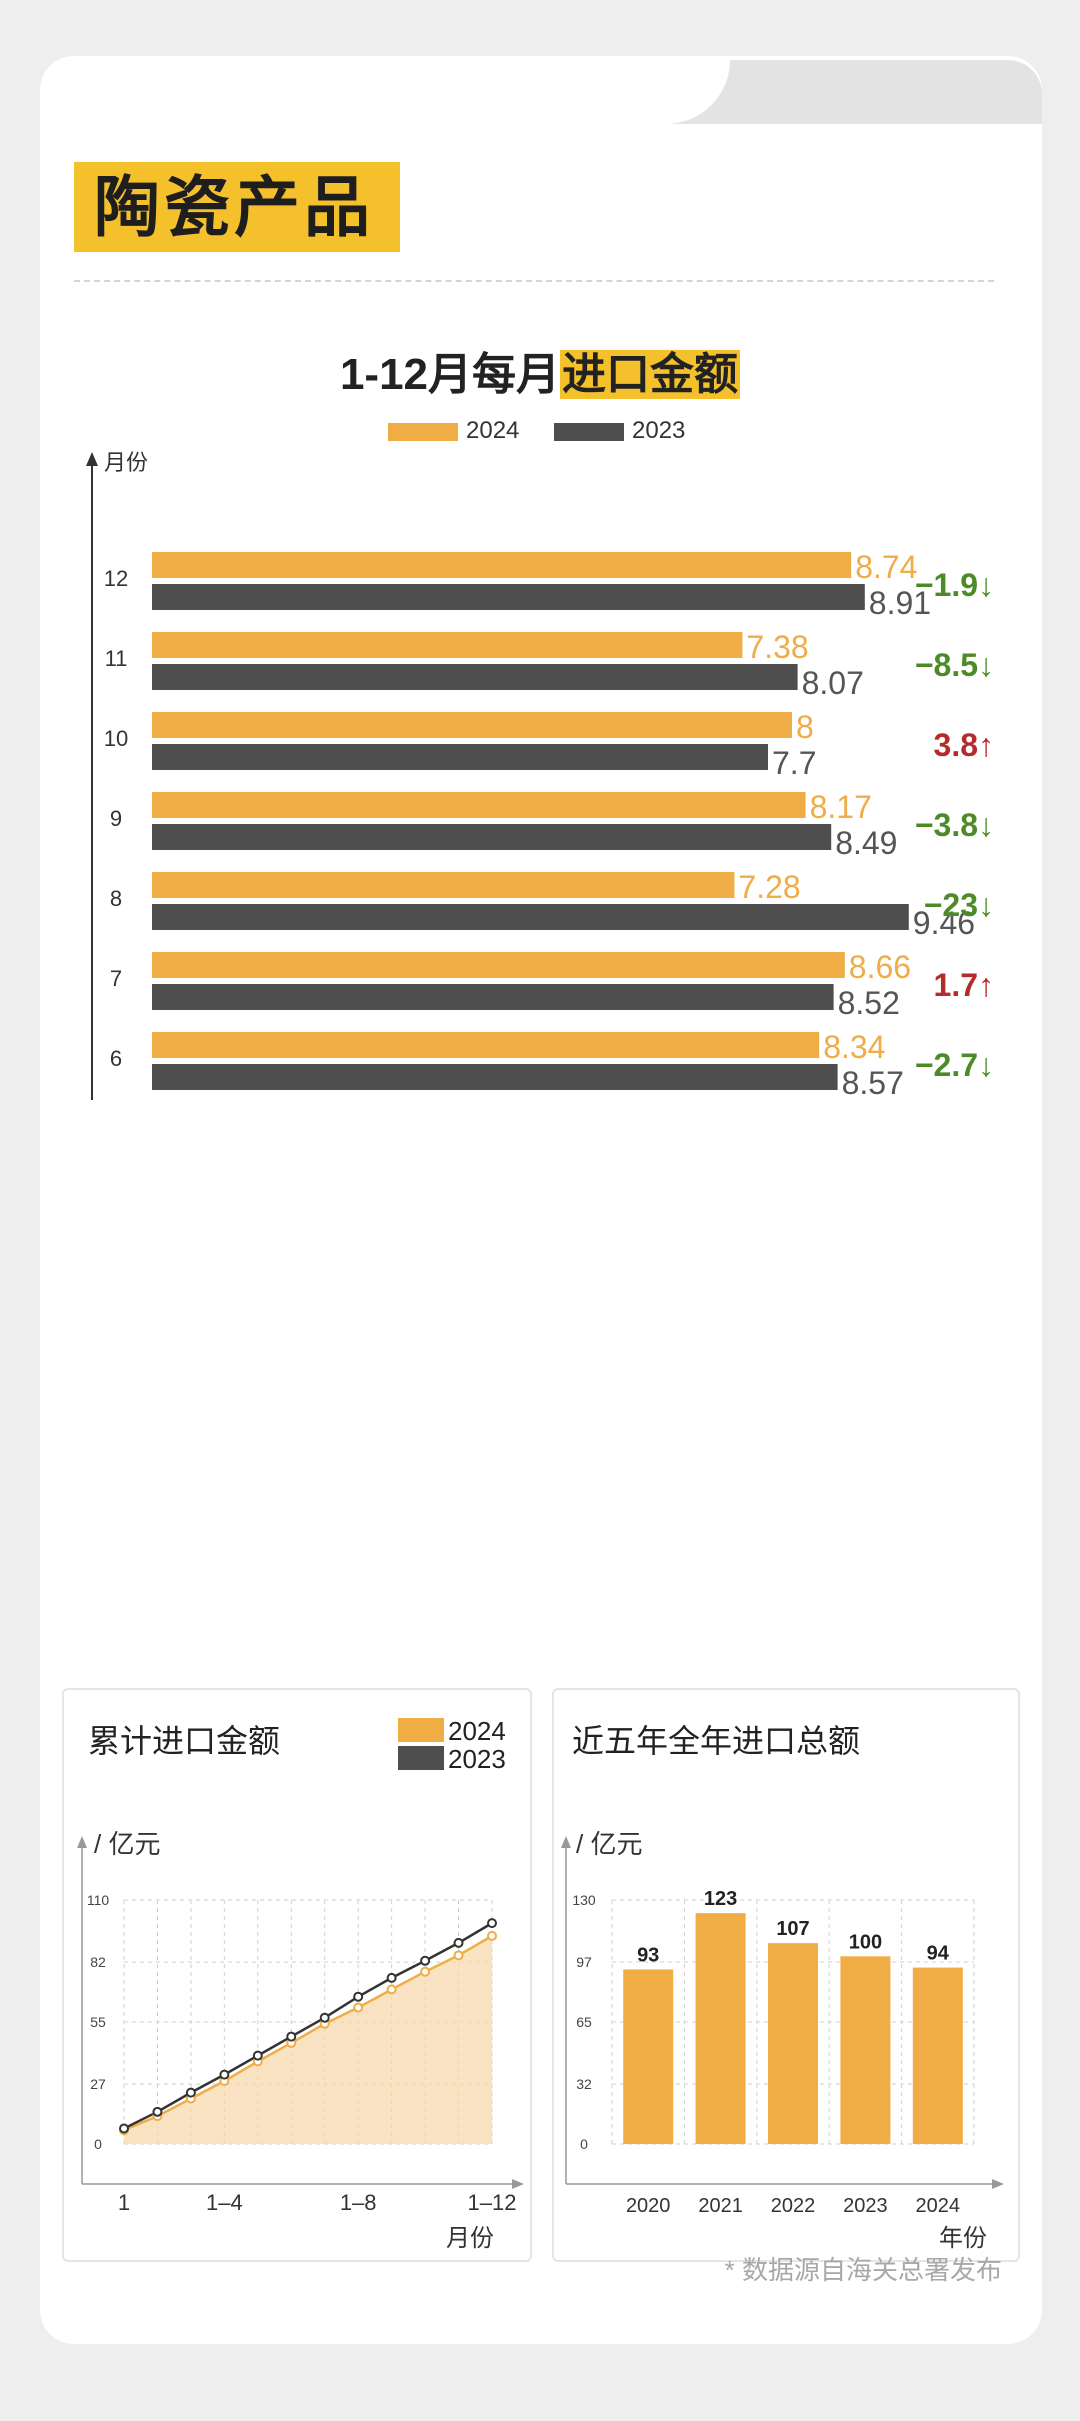 The image size is (1080, 2421). Describe the element at coordinates (841, 807) in the screenshot. I see `bar-label-2024: 8.17` at that location.